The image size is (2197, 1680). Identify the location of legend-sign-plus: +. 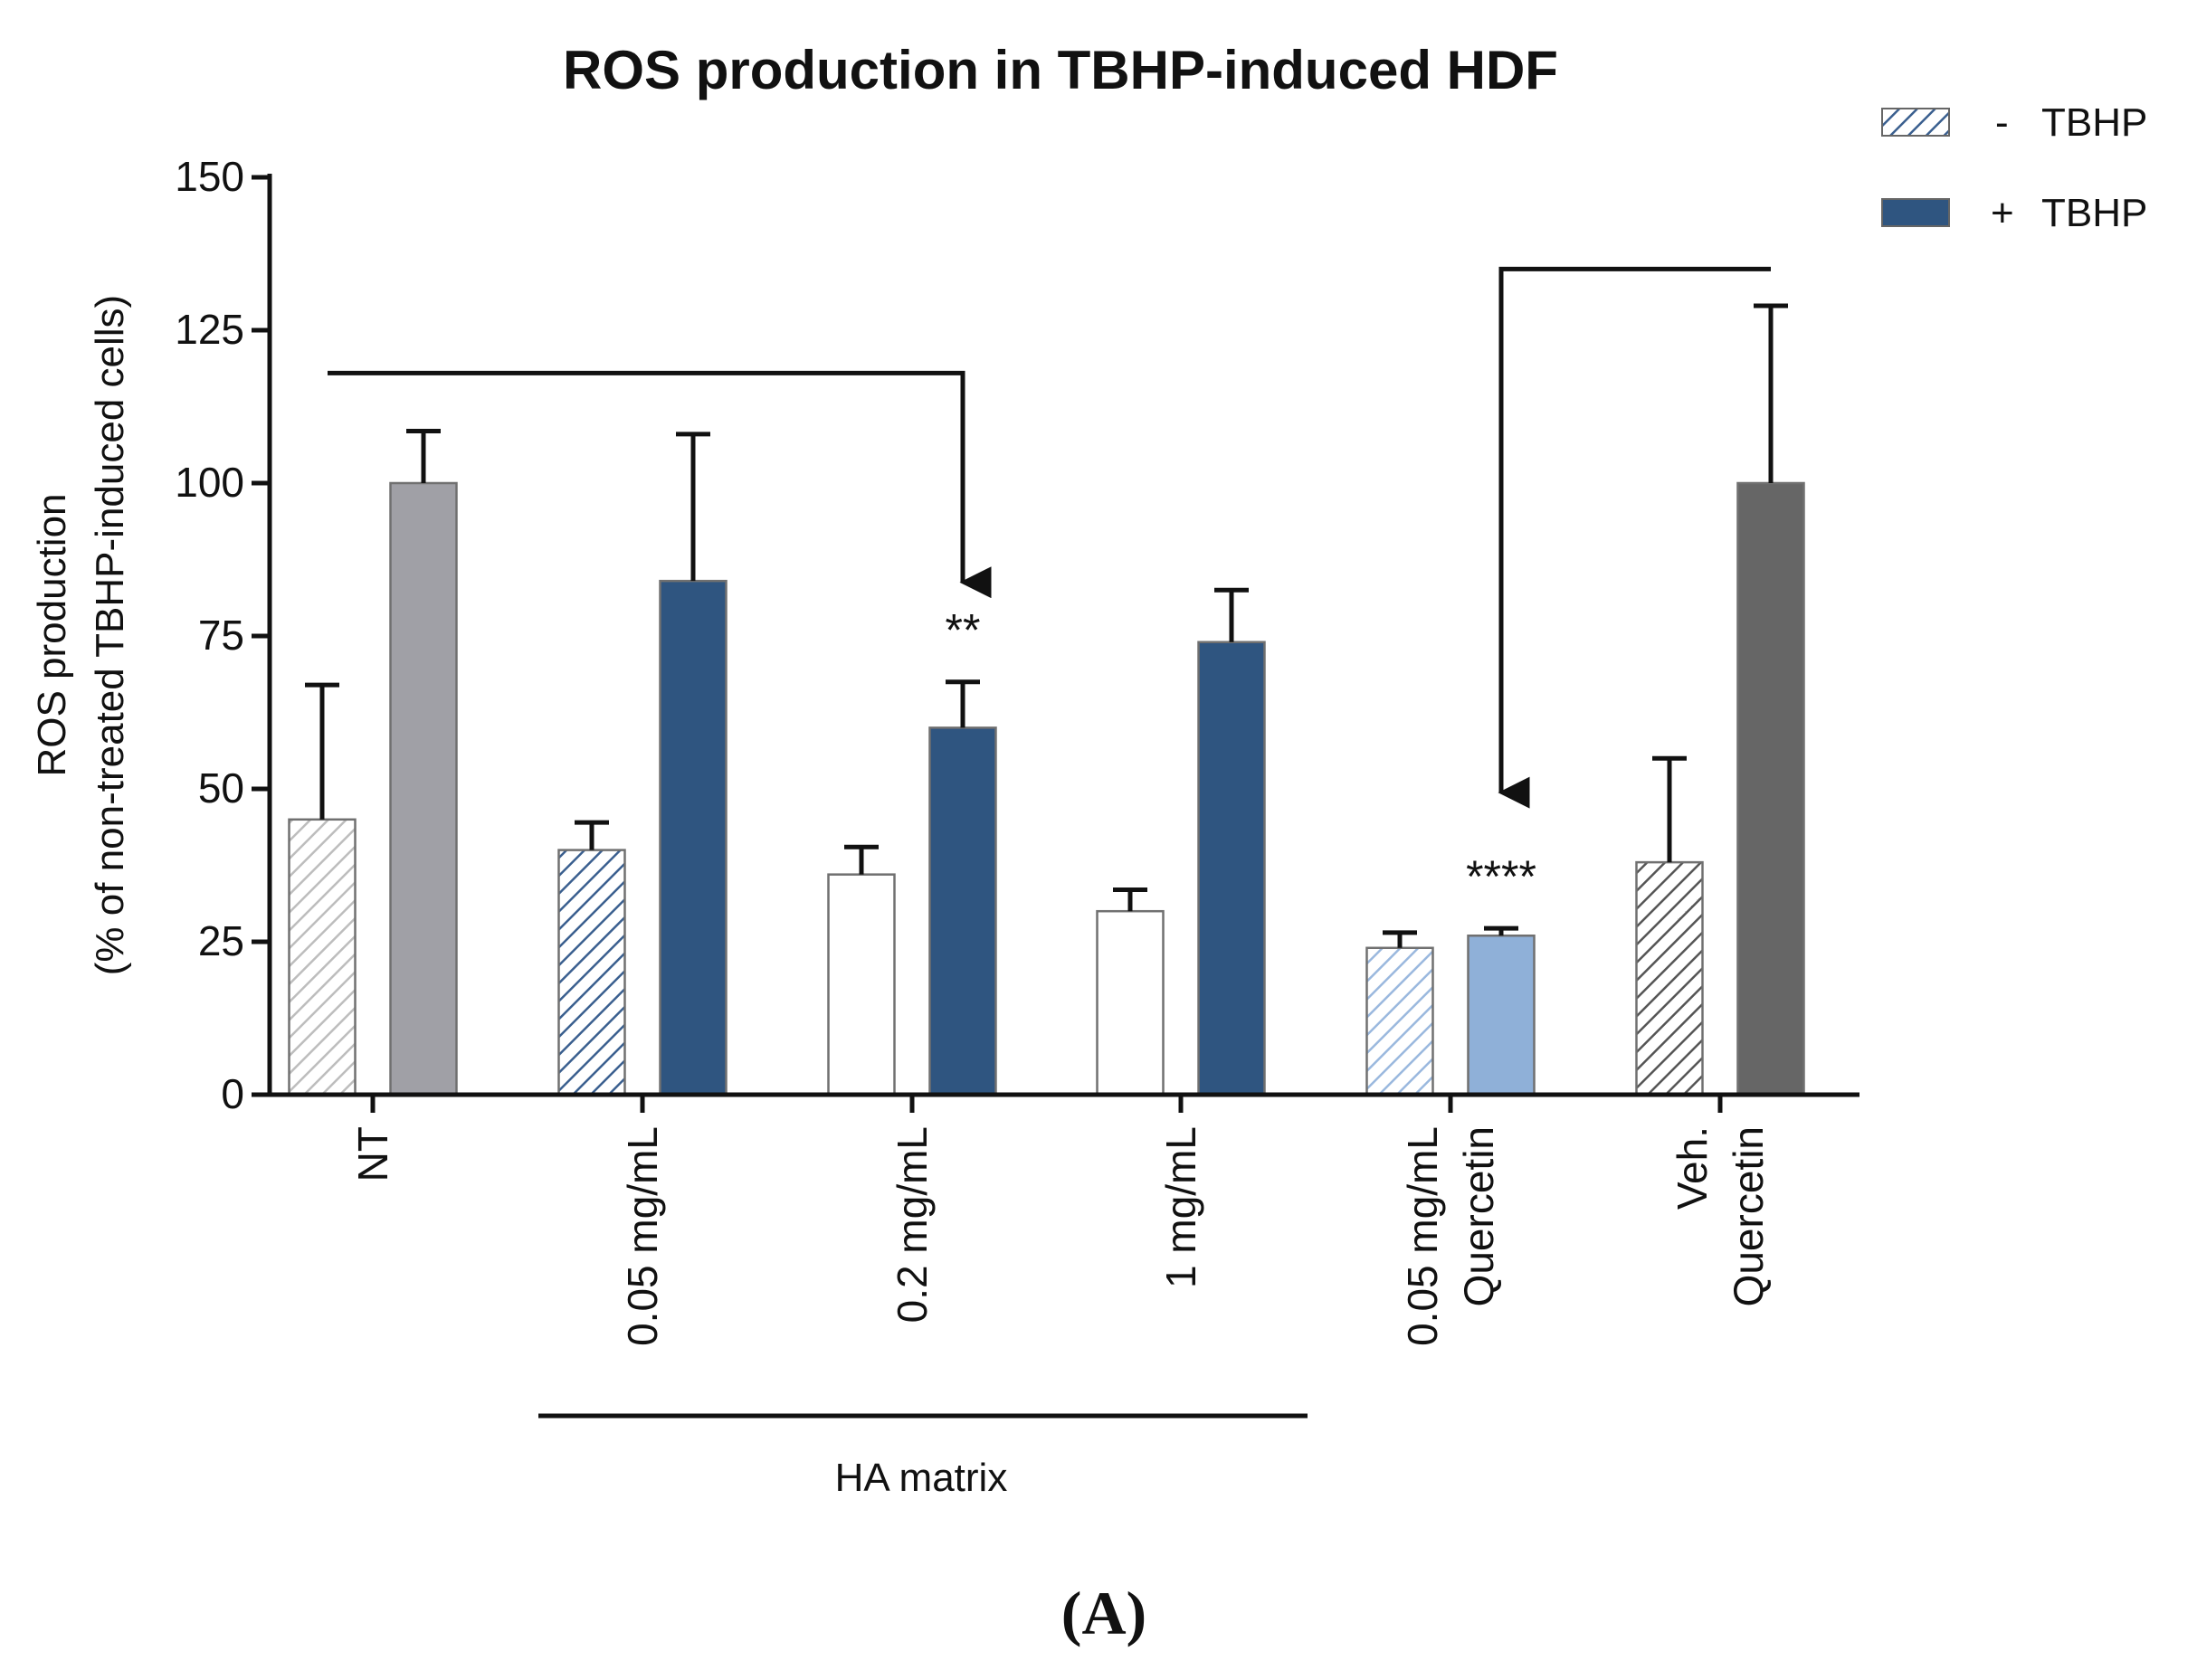
(2003, 213).